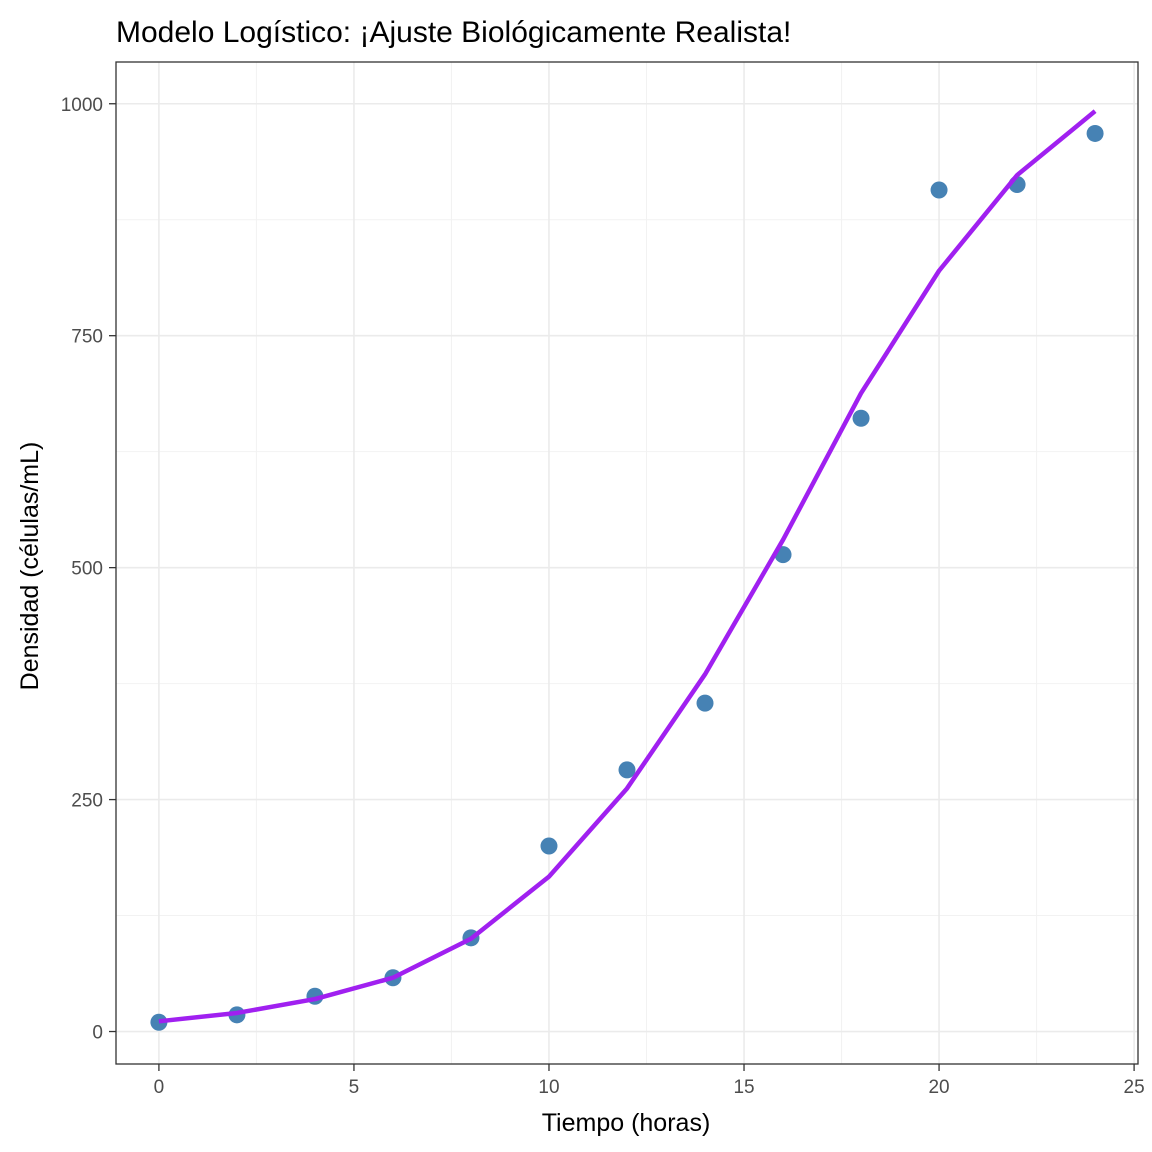 The height and width of the screenshot is (1152, 1152). Describe the element at coordinates (87, 569) in the screenshot. I see `y-tick-label: 500` at that location.